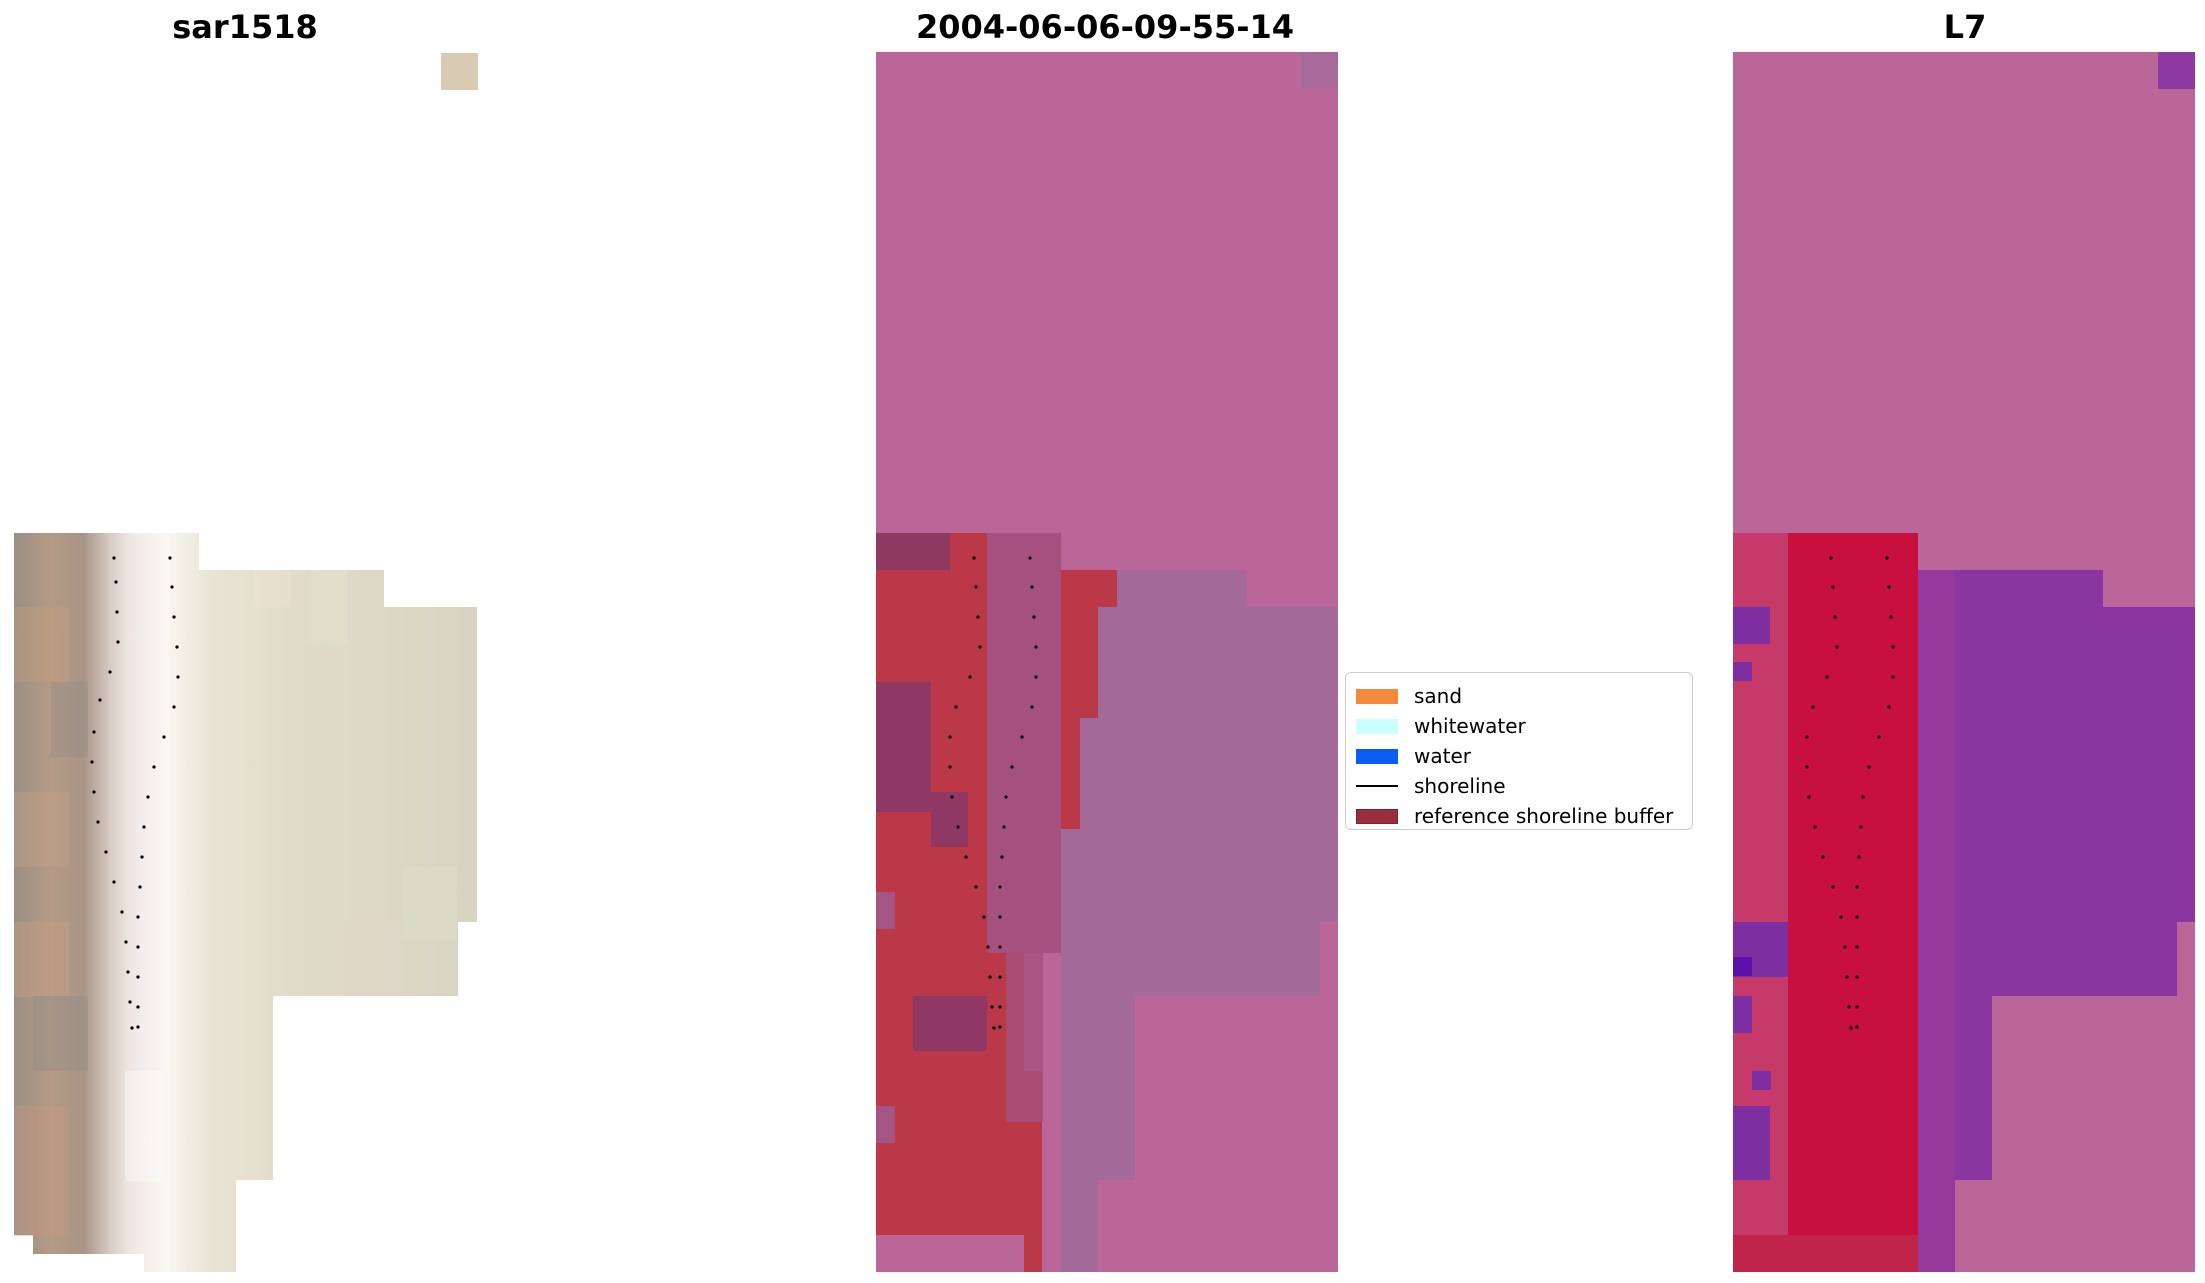 This screenshot has width=2205, height=1283. What do you see at coordinates (1519, 696) in the screenshot?
I see `legend-item-sand: sand` at bounding box center [1519, 696].